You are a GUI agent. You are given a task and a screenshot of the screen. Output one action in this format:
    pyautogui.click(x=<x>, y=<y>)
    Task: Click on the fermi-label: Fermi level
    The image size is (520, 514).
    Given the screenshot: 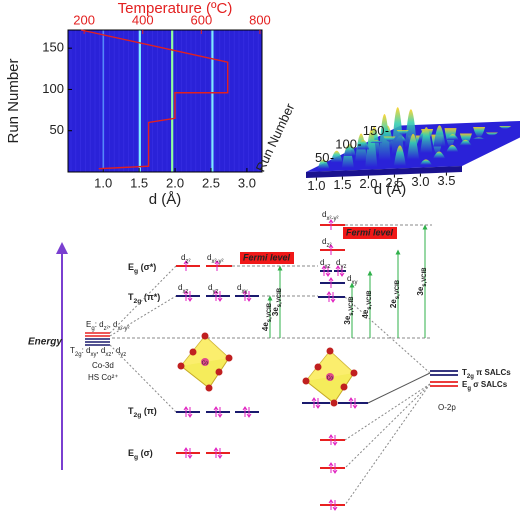 What is the action you would take?
    pyautogui.click(x=267, y=257)
    